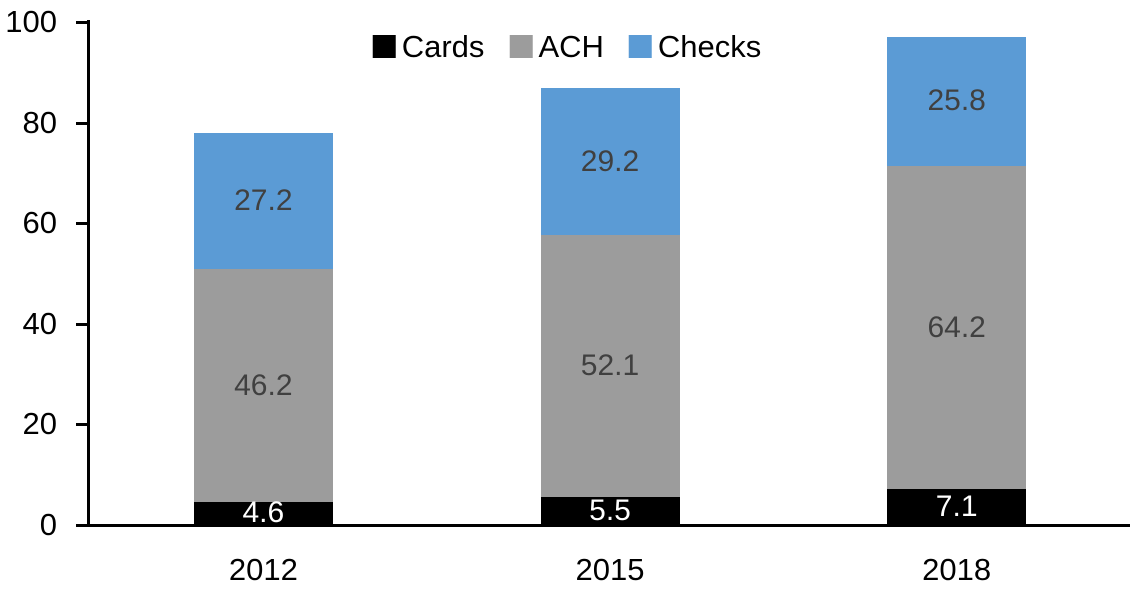  I want to click on segment-ach-2012: 46.2, so click(263, 385).